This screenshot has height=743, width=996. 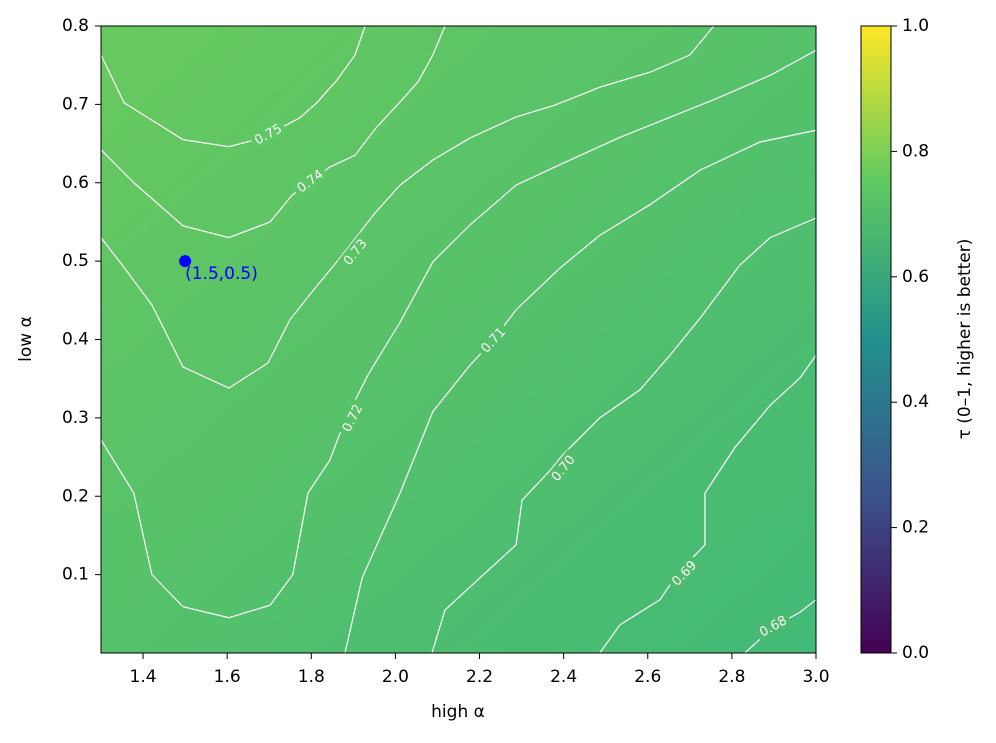 What do you see at coordinates (815, 677) in the screenshot?
I see `x-tick-label: 3.0` at bounding box center [815, 677].